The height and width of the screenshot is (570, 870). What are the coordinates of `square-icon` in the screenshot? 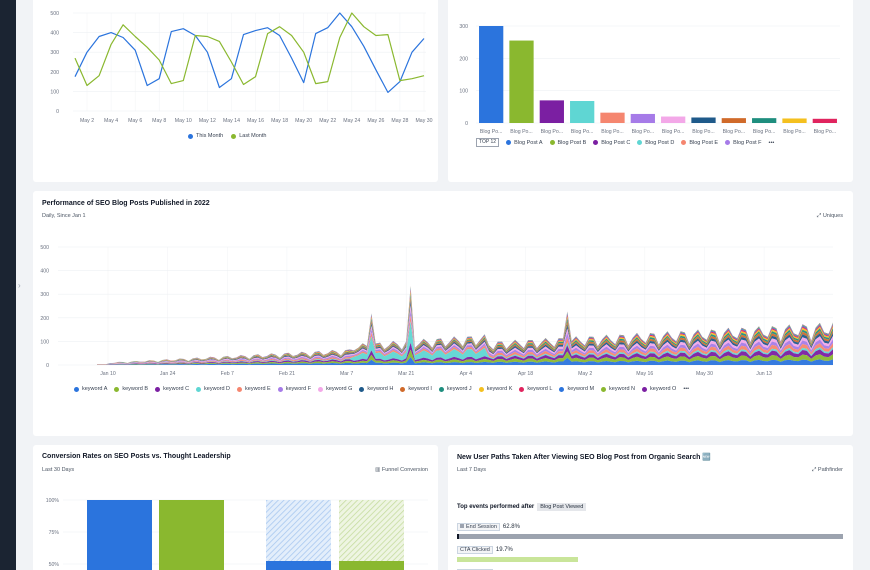 It's located at (462, 526).